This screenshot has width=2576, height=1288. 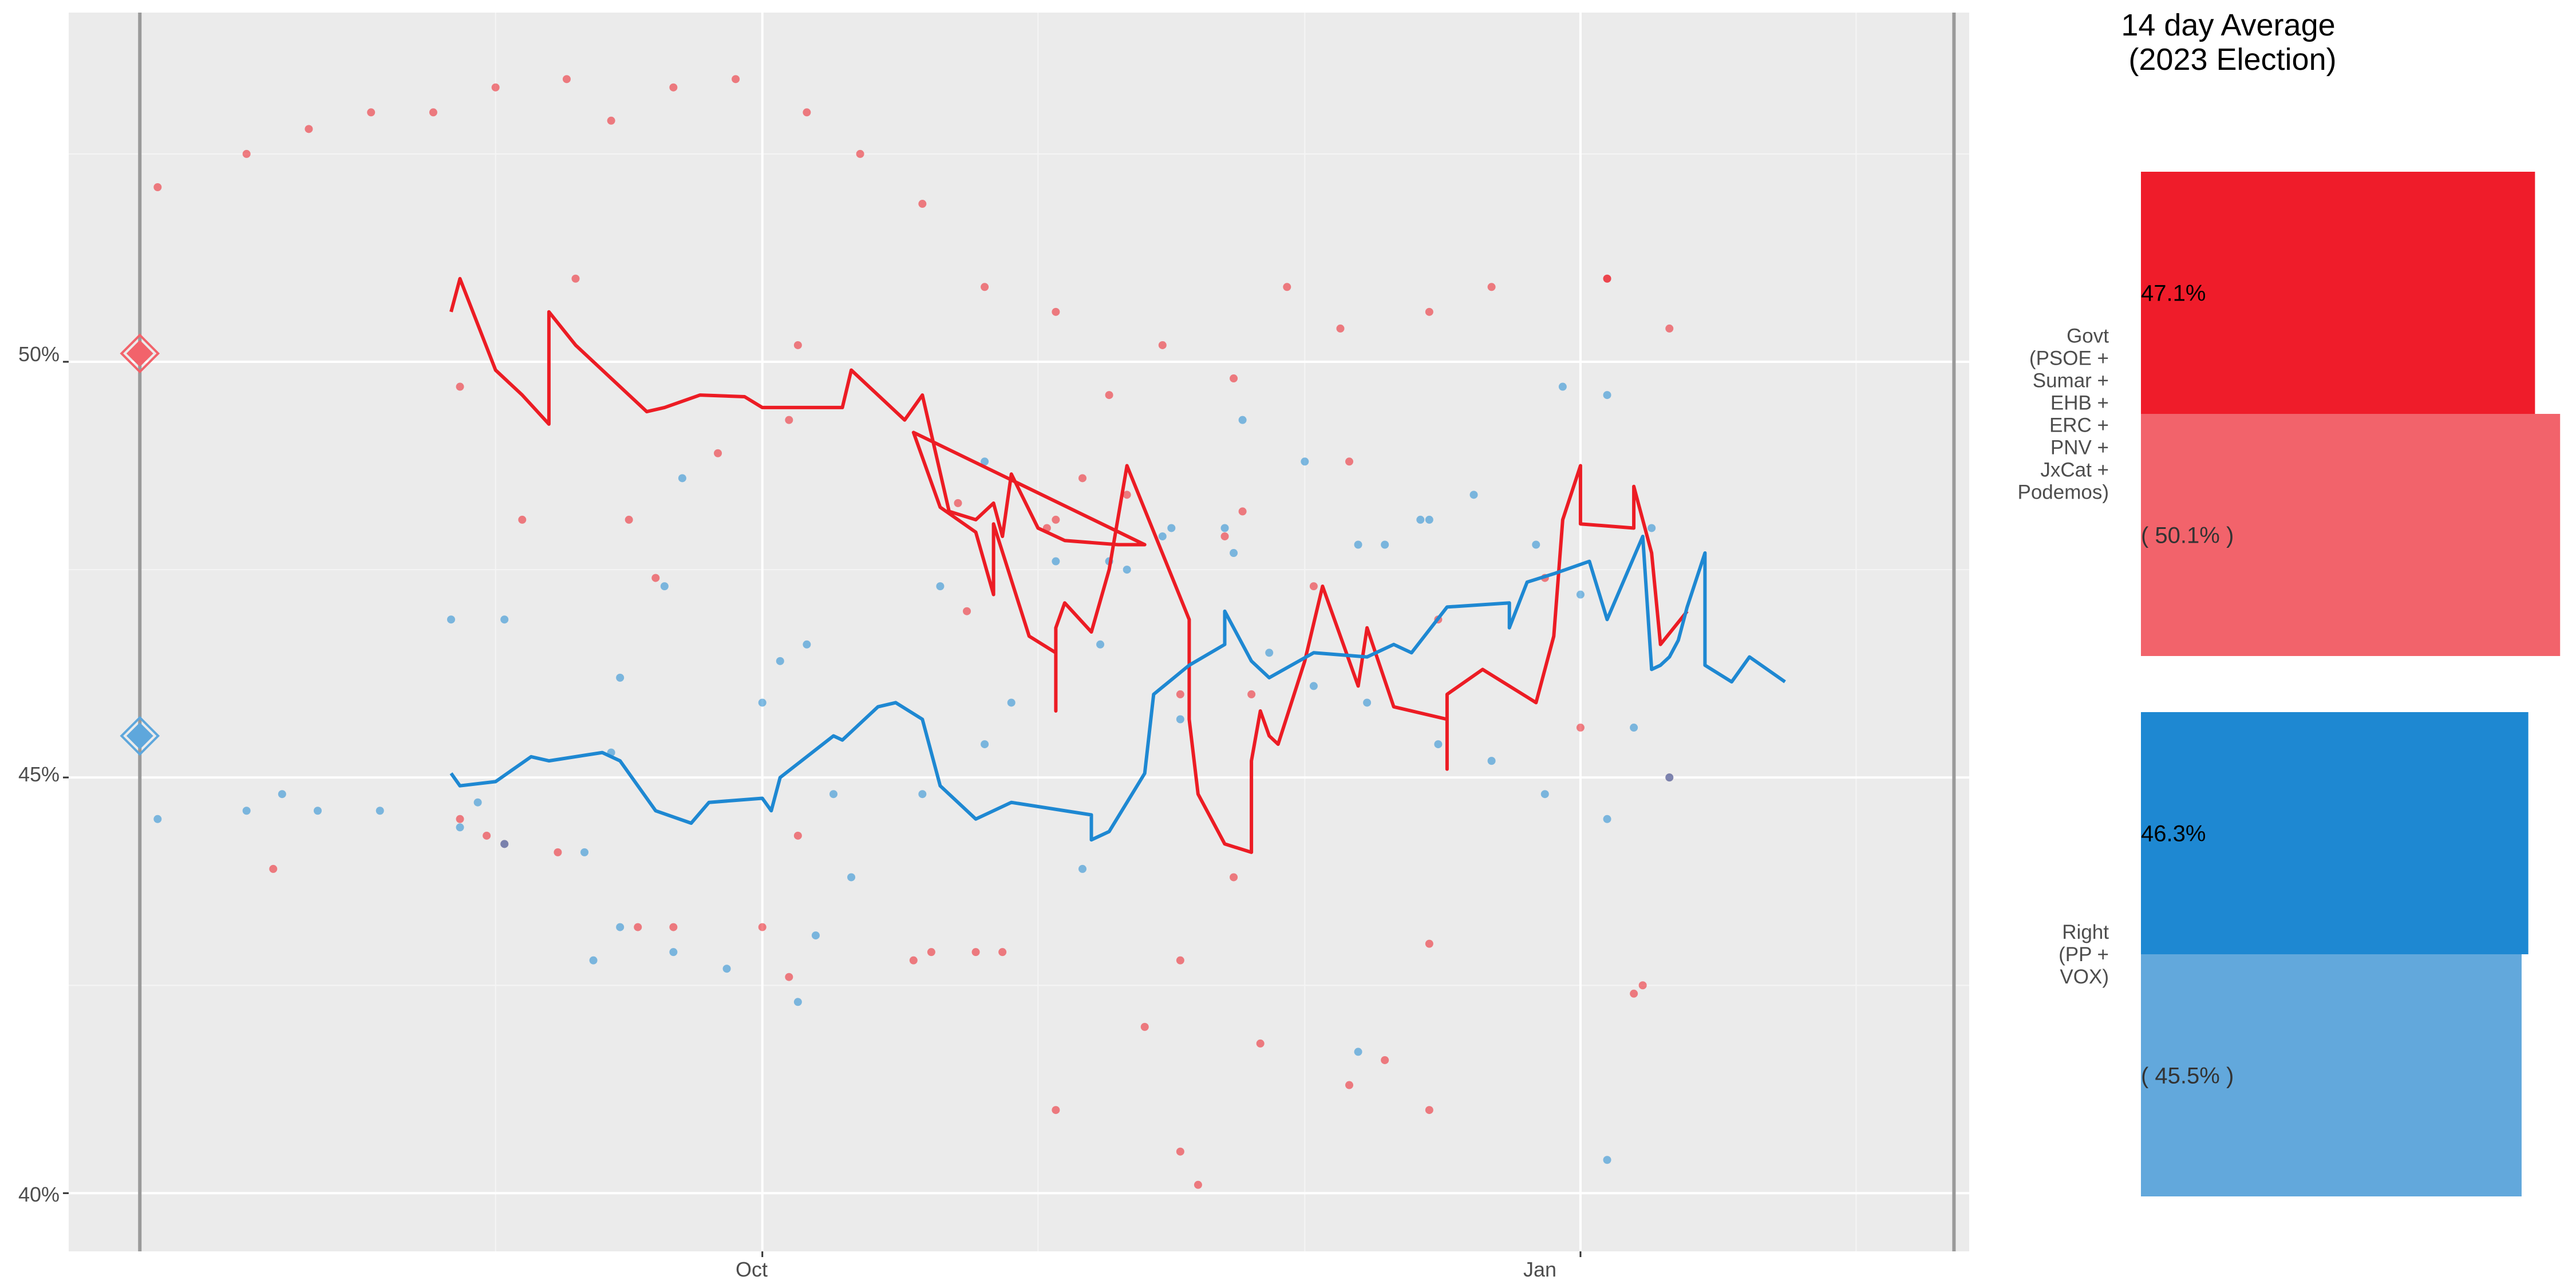 I want to click on current-average-label: 47.1%, so click(x=2173, y=293).